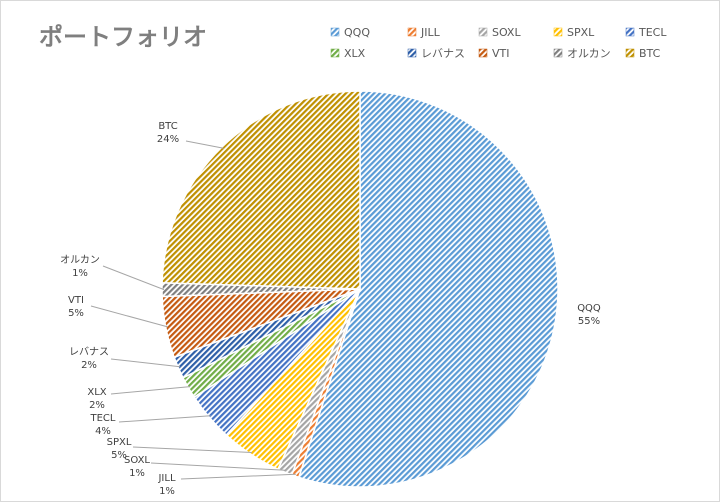 The height and width of the screenshot is (502, 720). What do you see at coordinates (103, 431) in the screenshot?
I see `data-label-percent-4: 4%` at bounding box center [103, 431].